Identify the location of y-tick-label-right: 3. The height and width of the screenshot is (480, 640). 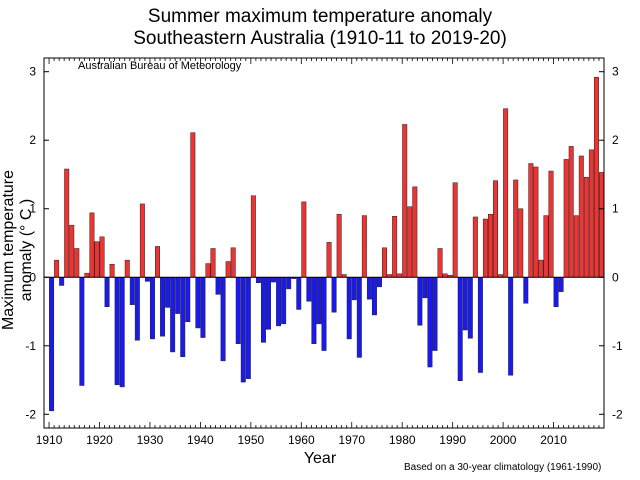
(615, 72).